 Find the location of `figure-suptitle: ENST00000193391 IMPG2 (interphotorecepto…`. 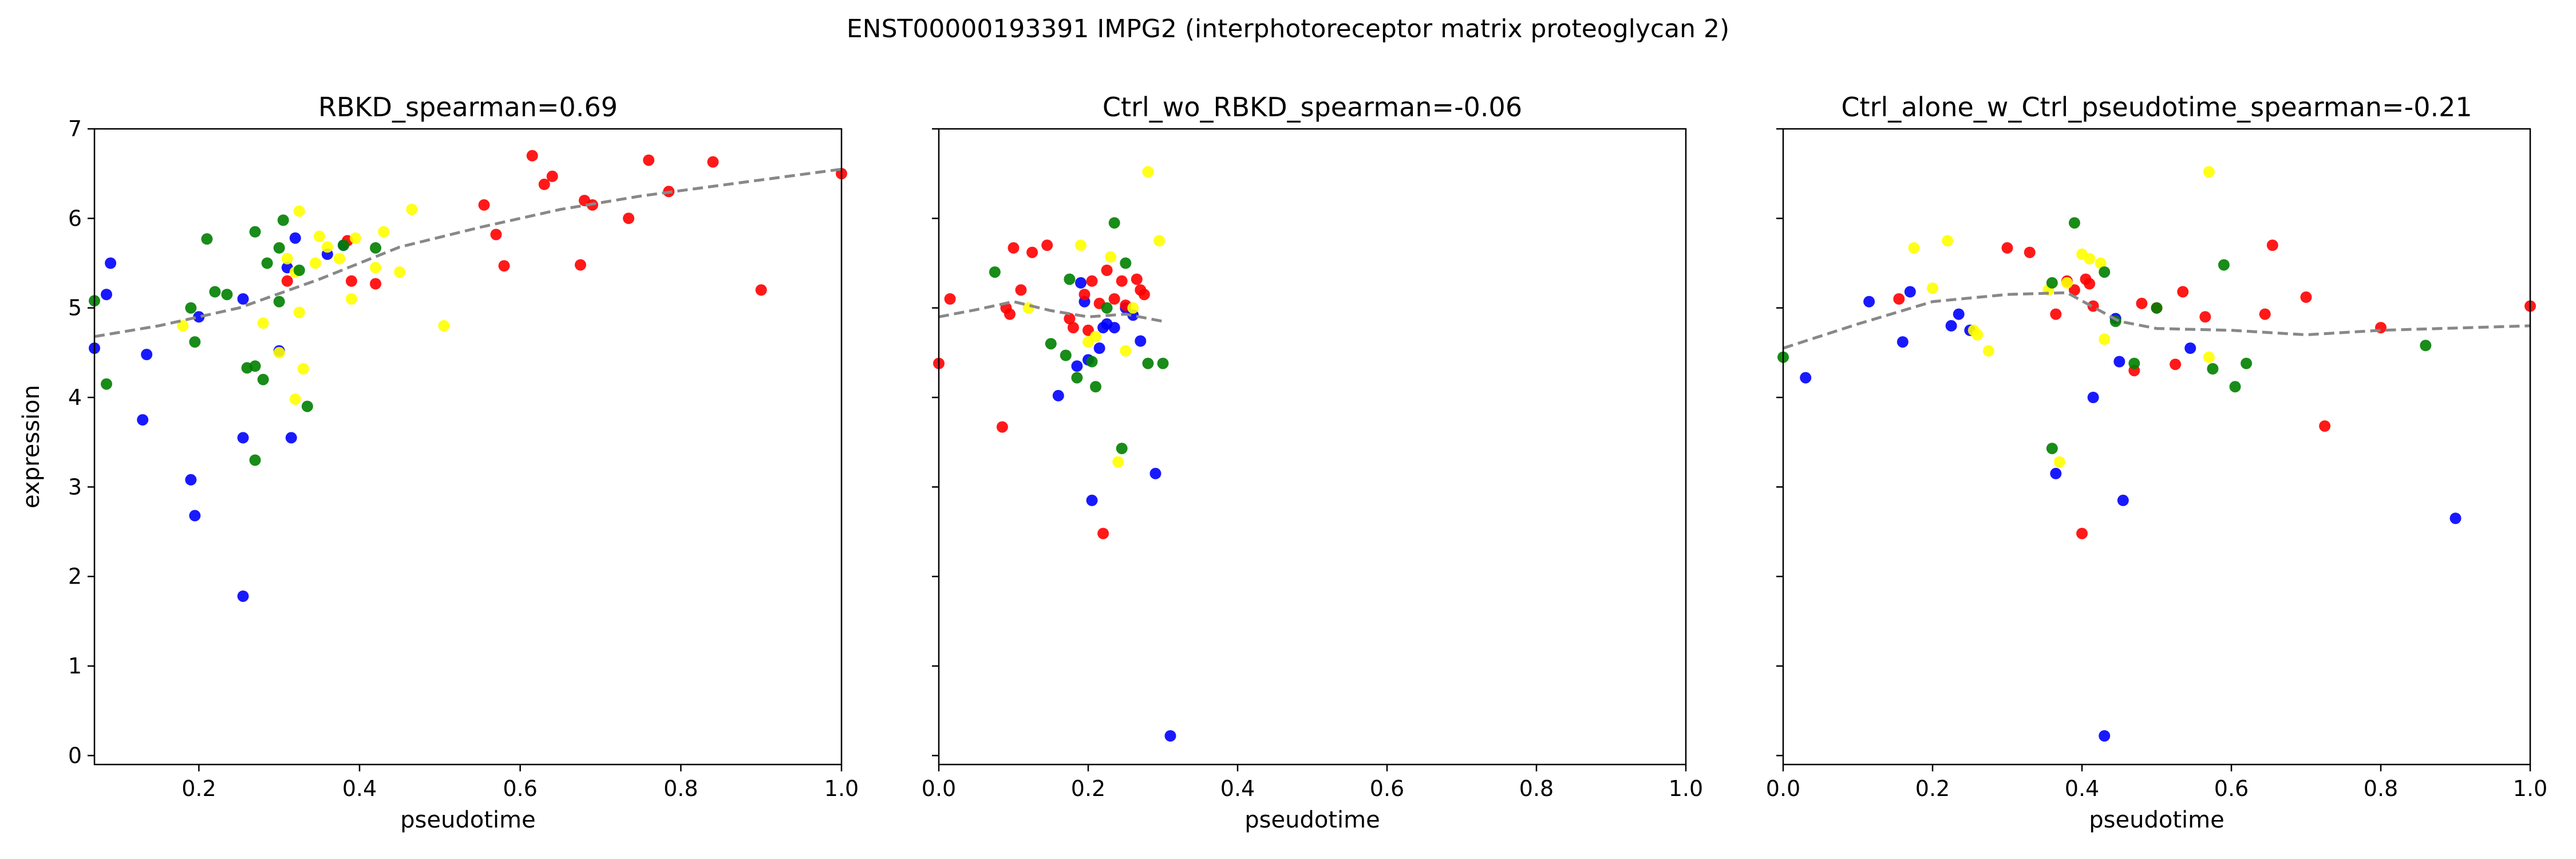

figure-suptitle: ENST00000193391 IMPG2 (interphotorecepto… is located at coordinates (1288, 29).